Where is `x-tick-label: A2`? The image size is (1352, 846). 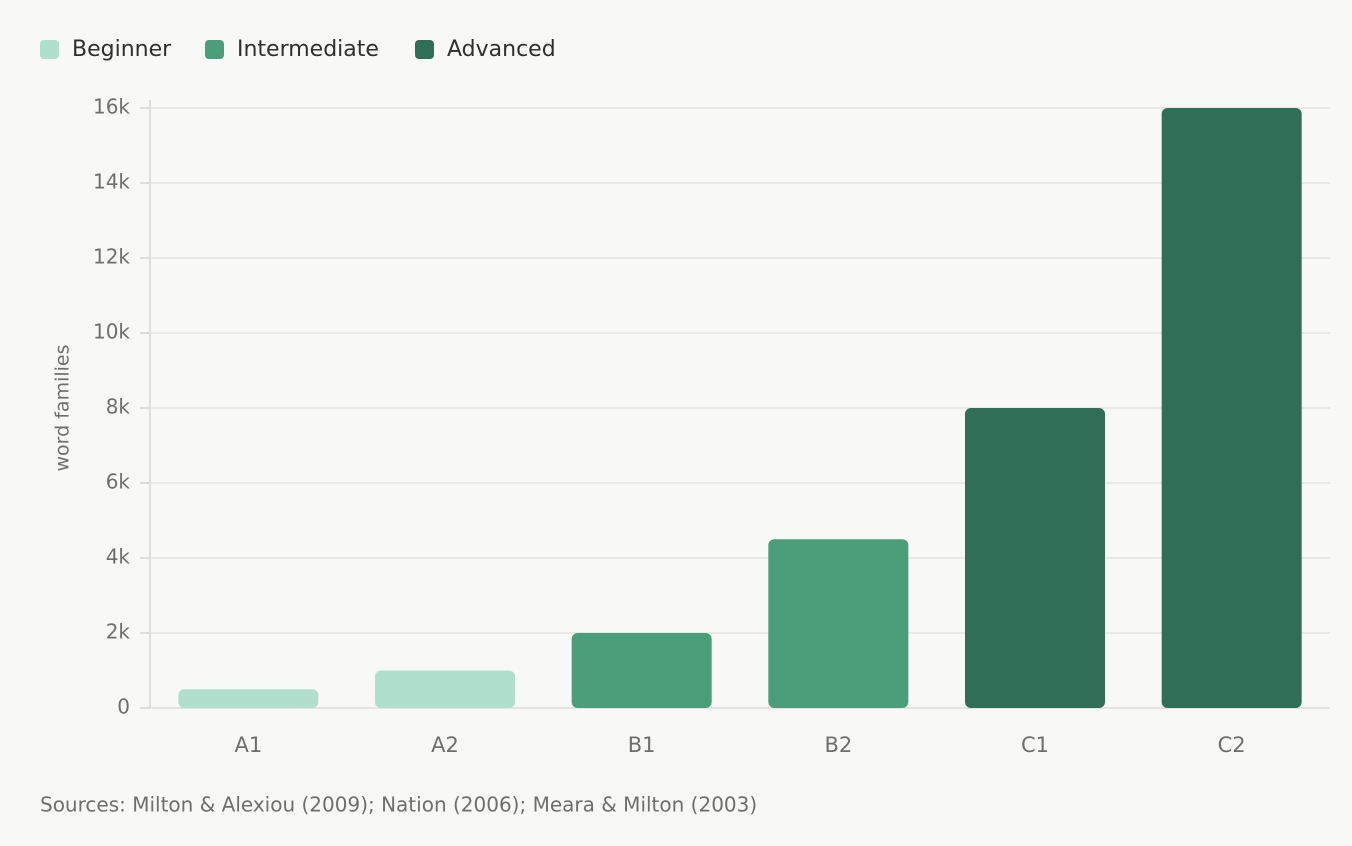 x-tick-label: A2 is located at coordinates (445, 745).